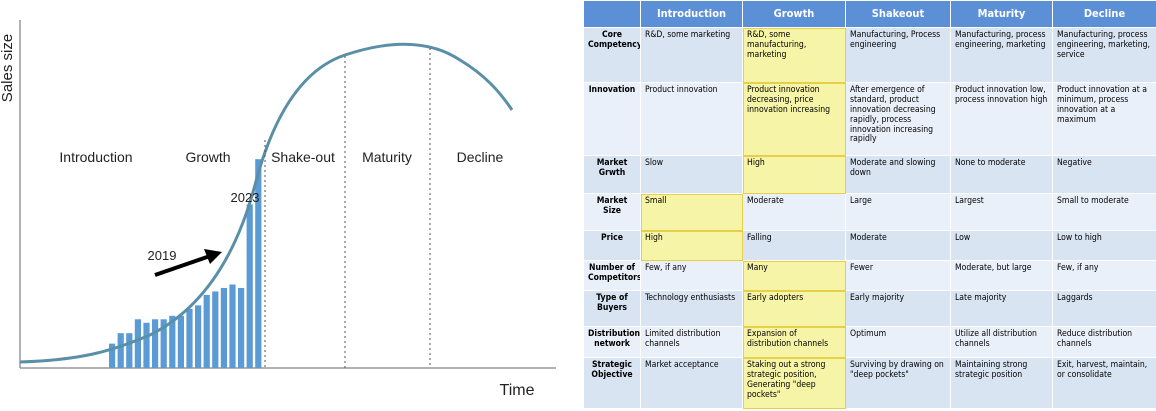 The image size is (1156, 411). I want to click on table-cell: Large, so click(898, 212).